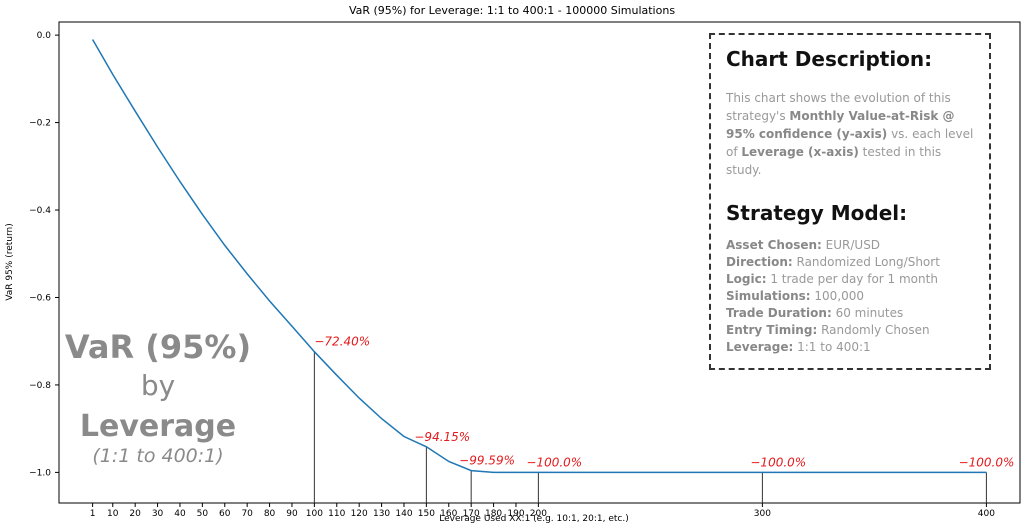 This screenshot has width=1030, height=528. What do you see at coordinates (44, 254) in the screenshot?
I see `y-axis-ticks: 0.0 −0.2 −0.4 −0.6 −0.8 −1.0` at bounding box center [44, 254].